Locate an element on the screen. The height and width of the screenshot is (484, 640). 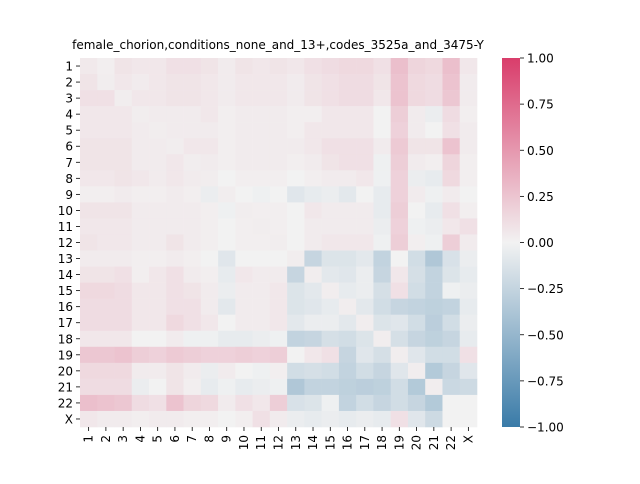
y-tick-label: 14 is located at coordinates (65, 275).